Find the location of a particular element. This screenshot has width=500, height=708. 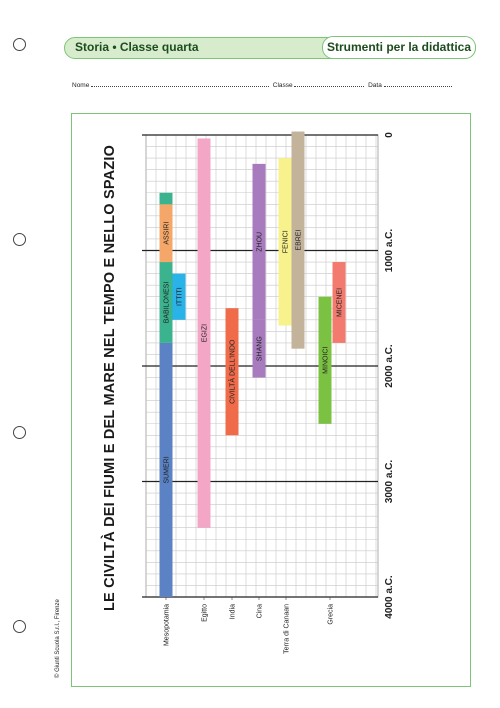

class-label: Classe is located at coordinates (282, 85).